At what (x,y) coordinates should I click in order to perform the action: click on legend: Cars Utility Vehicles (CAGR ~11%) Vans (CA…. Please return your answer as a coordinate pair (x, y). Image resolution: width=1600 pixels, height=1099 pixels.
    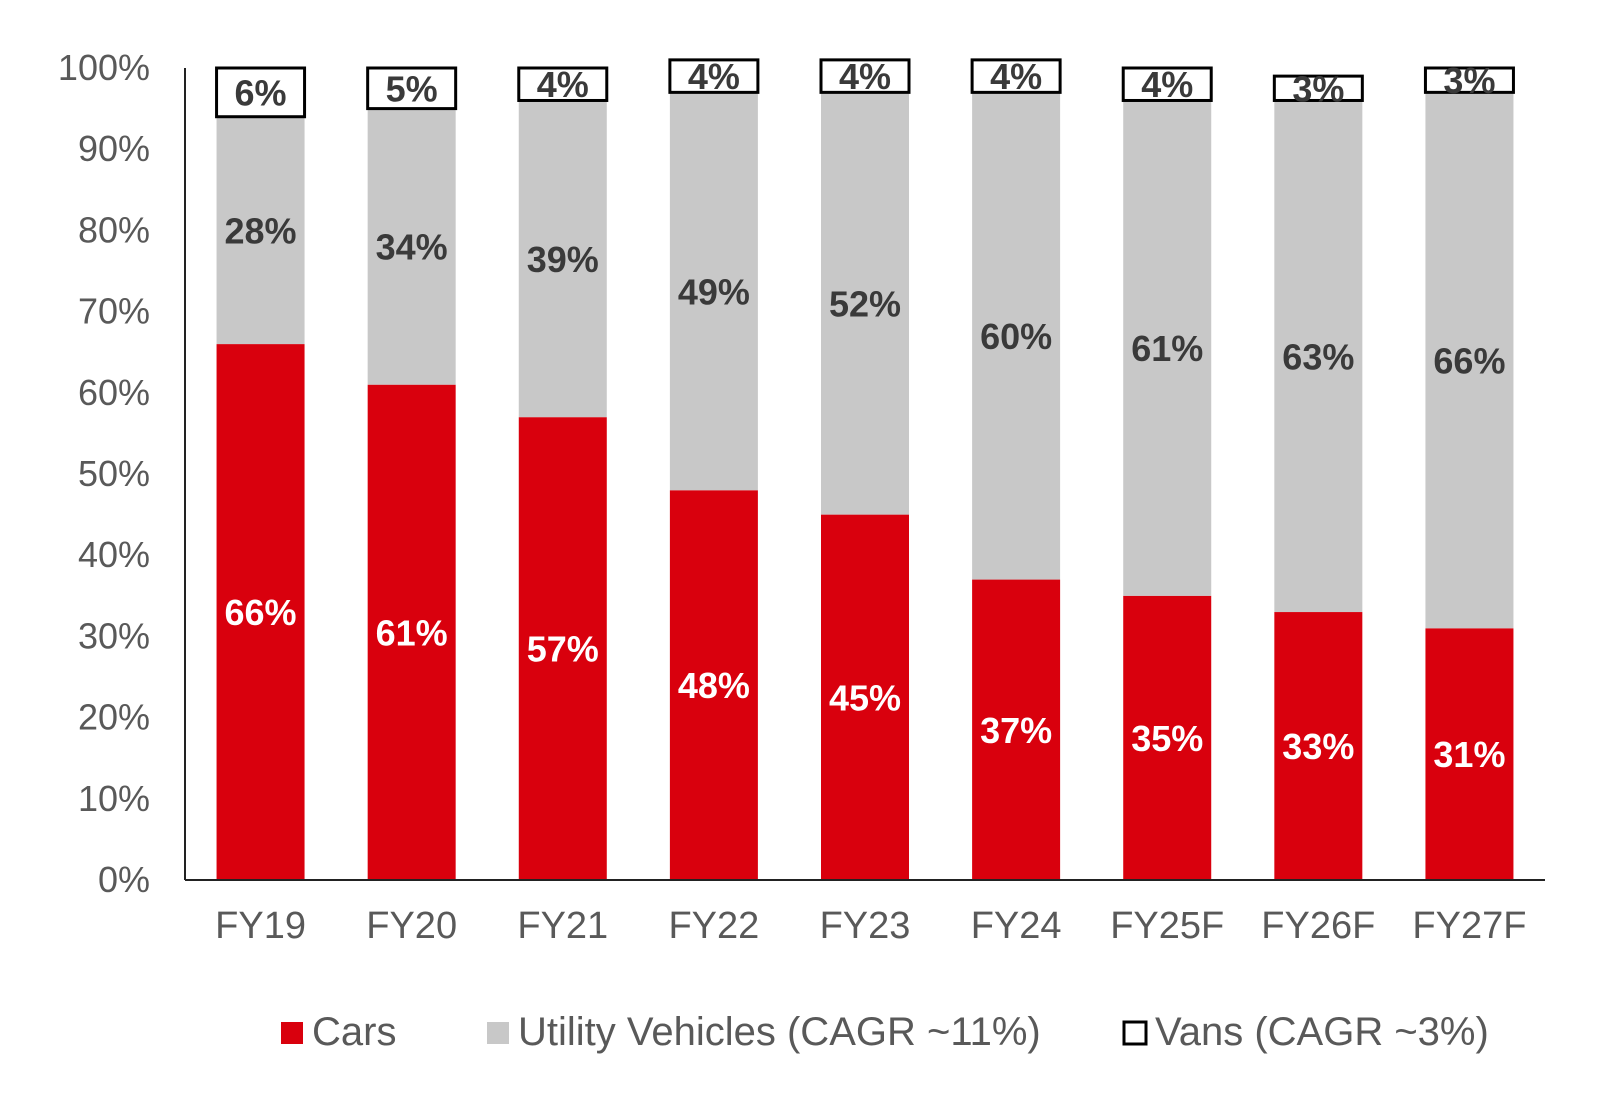
    Looking at the image, I should click on (885, 1032).